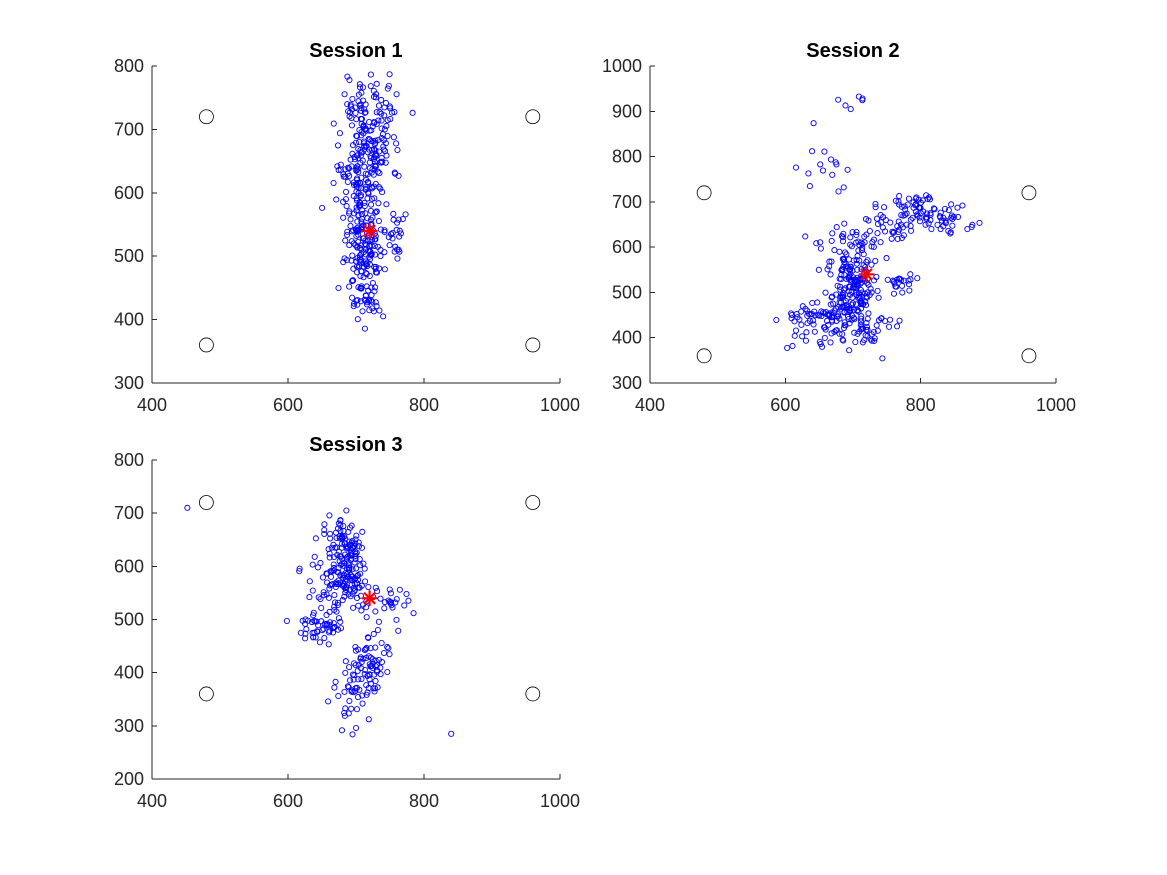 The height and width of the screenshot is (875, 1167). I want to click on y-tick-label: 600, so click(129, 566).